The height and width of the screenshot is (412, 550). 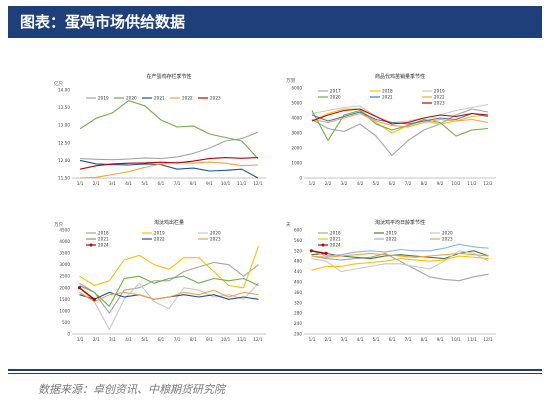 I want to click on legend-entry: 2023, so click(x=441, y=239).